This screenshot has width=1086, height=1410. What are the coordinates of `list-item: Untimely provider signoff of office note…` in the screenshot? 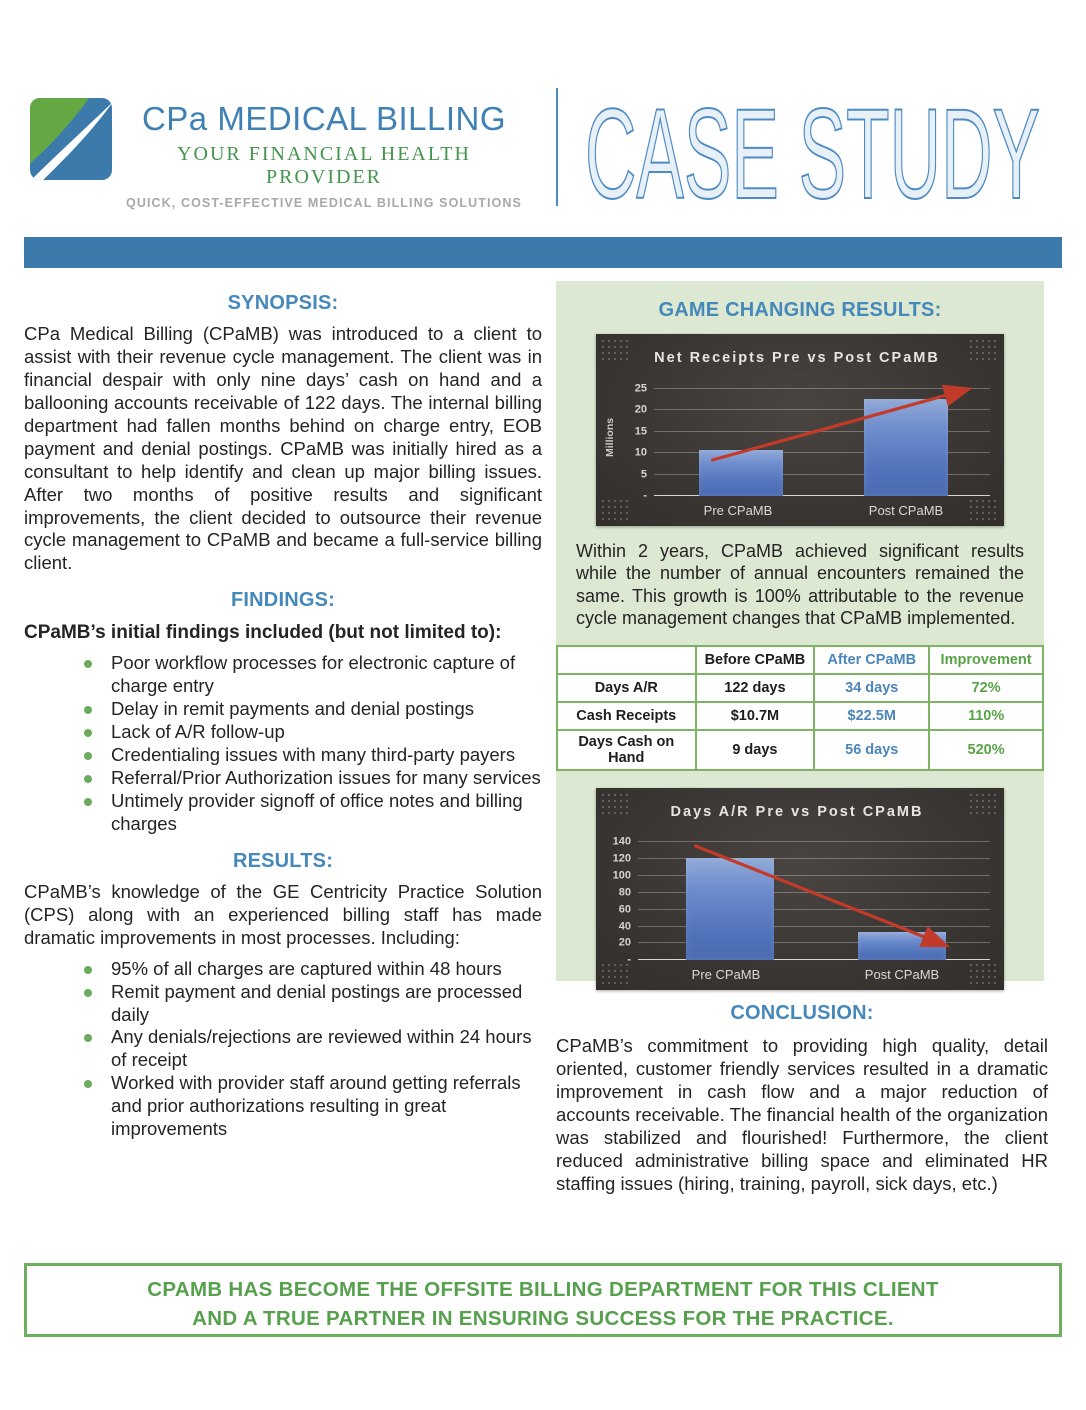 It's located at (313, 813).